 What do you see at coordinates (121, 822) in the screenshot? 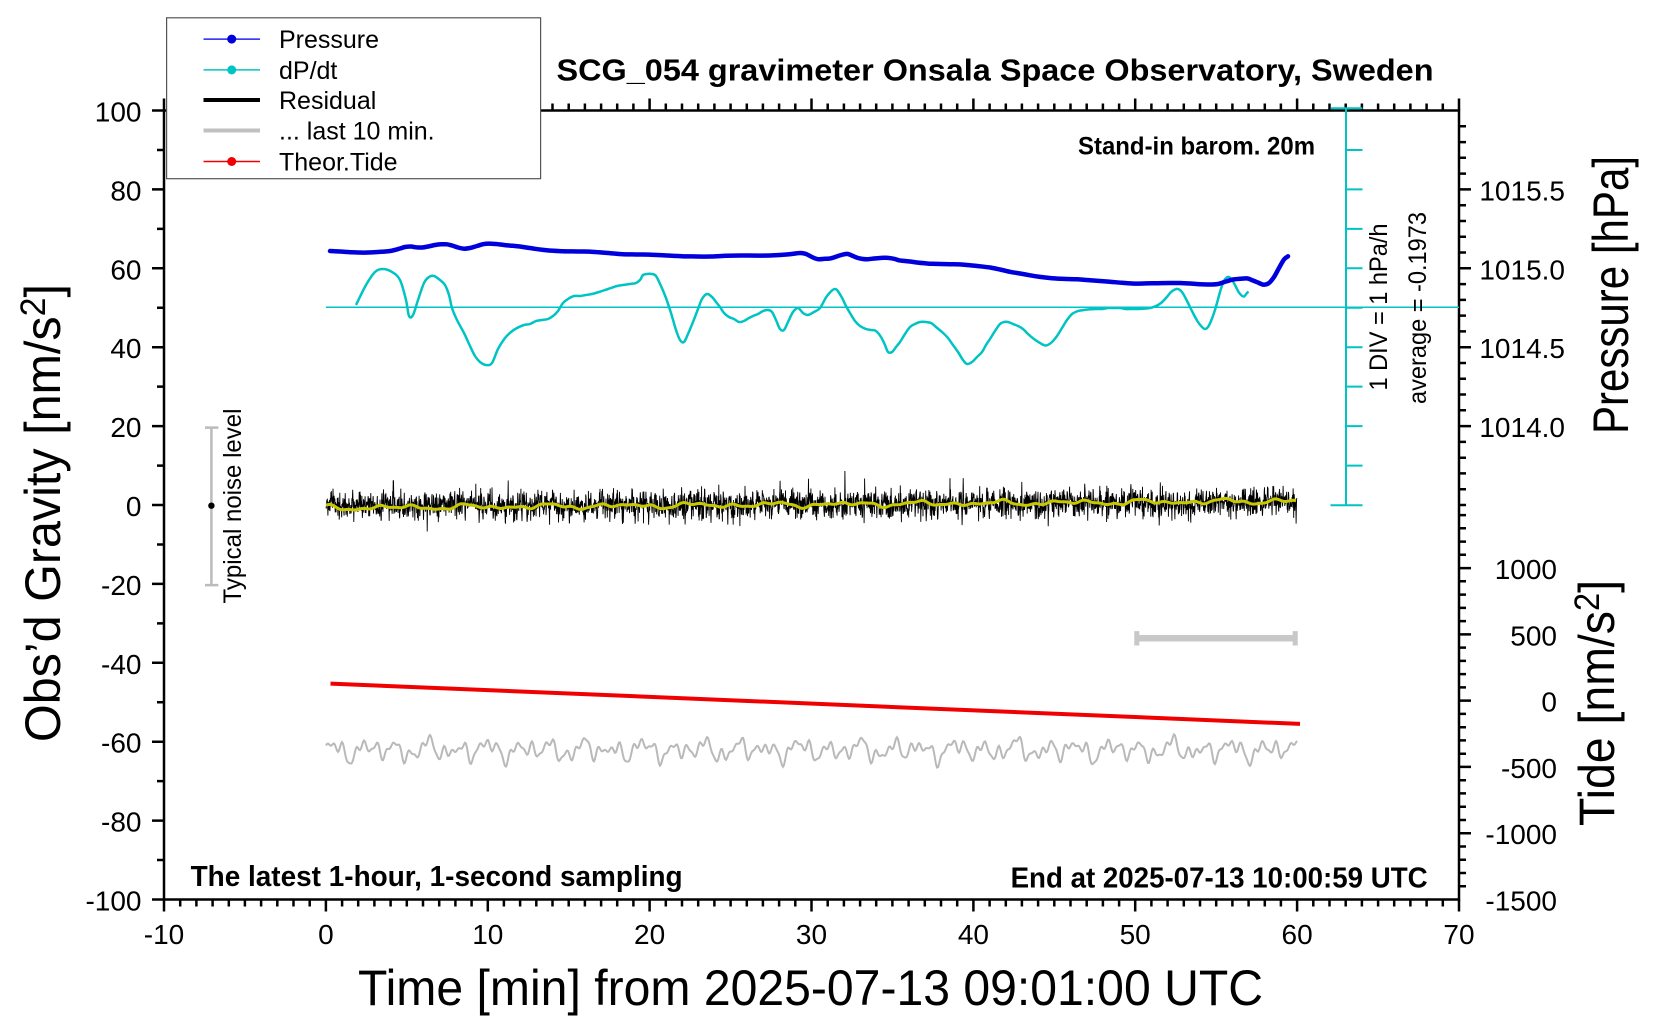
I see `svg-text: -80` at bounding box center [121, 822].